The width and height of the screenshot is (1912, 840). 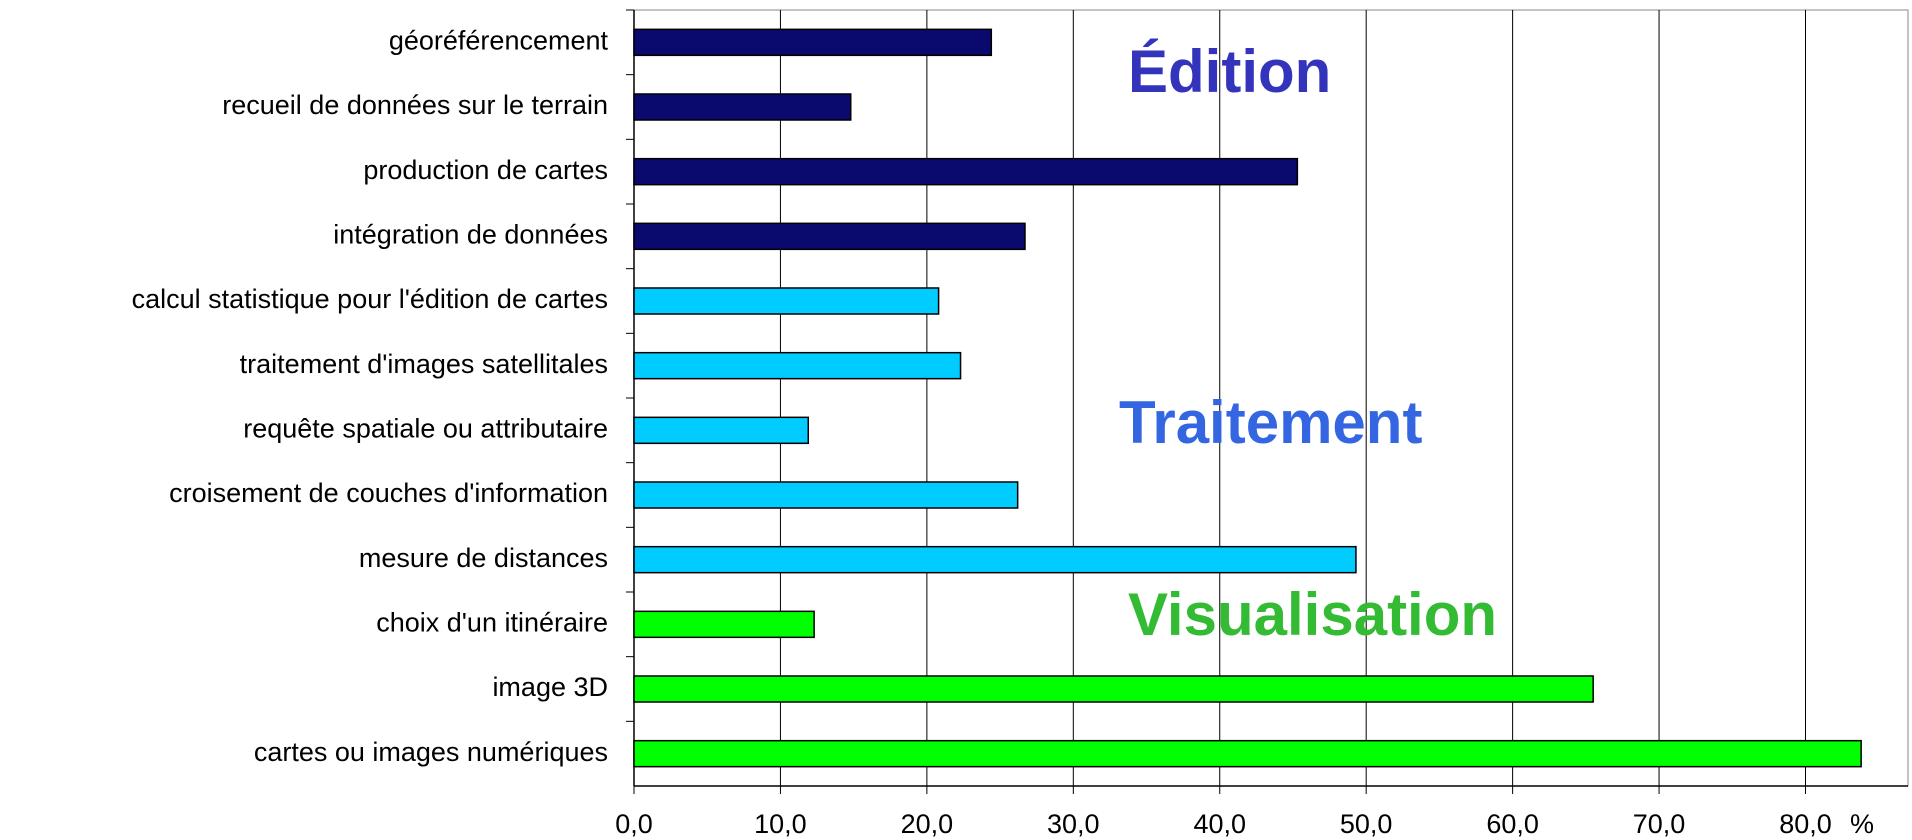 I want to click on y-tick-label: choix d'un itinéraire, so click(x=492, y=622).